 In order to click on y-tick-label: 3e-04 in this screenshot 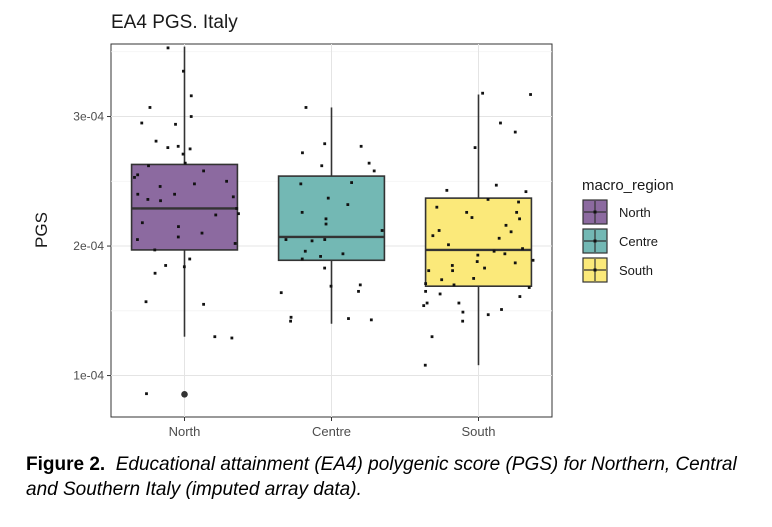, I will do `click(88, 117)`.